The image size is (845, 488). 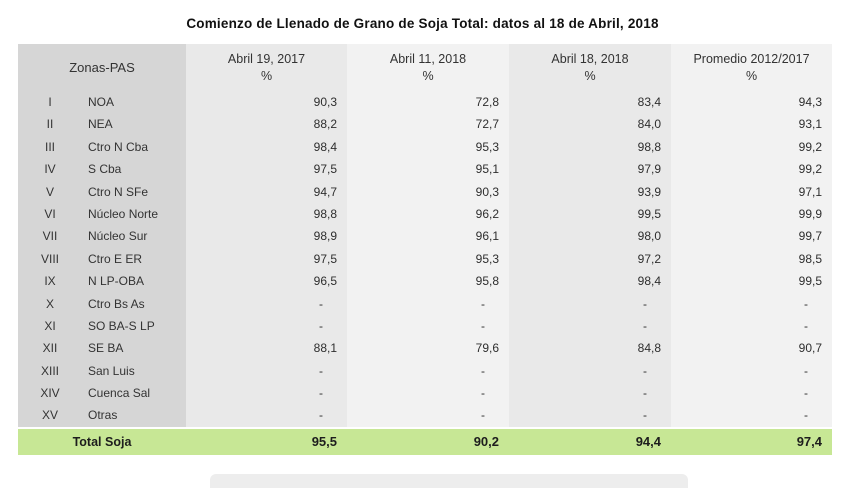 What do you see at coordinates (49, 146) in the screenshot?
I see `zone-numeral: III` at bounding box center [49, 146].